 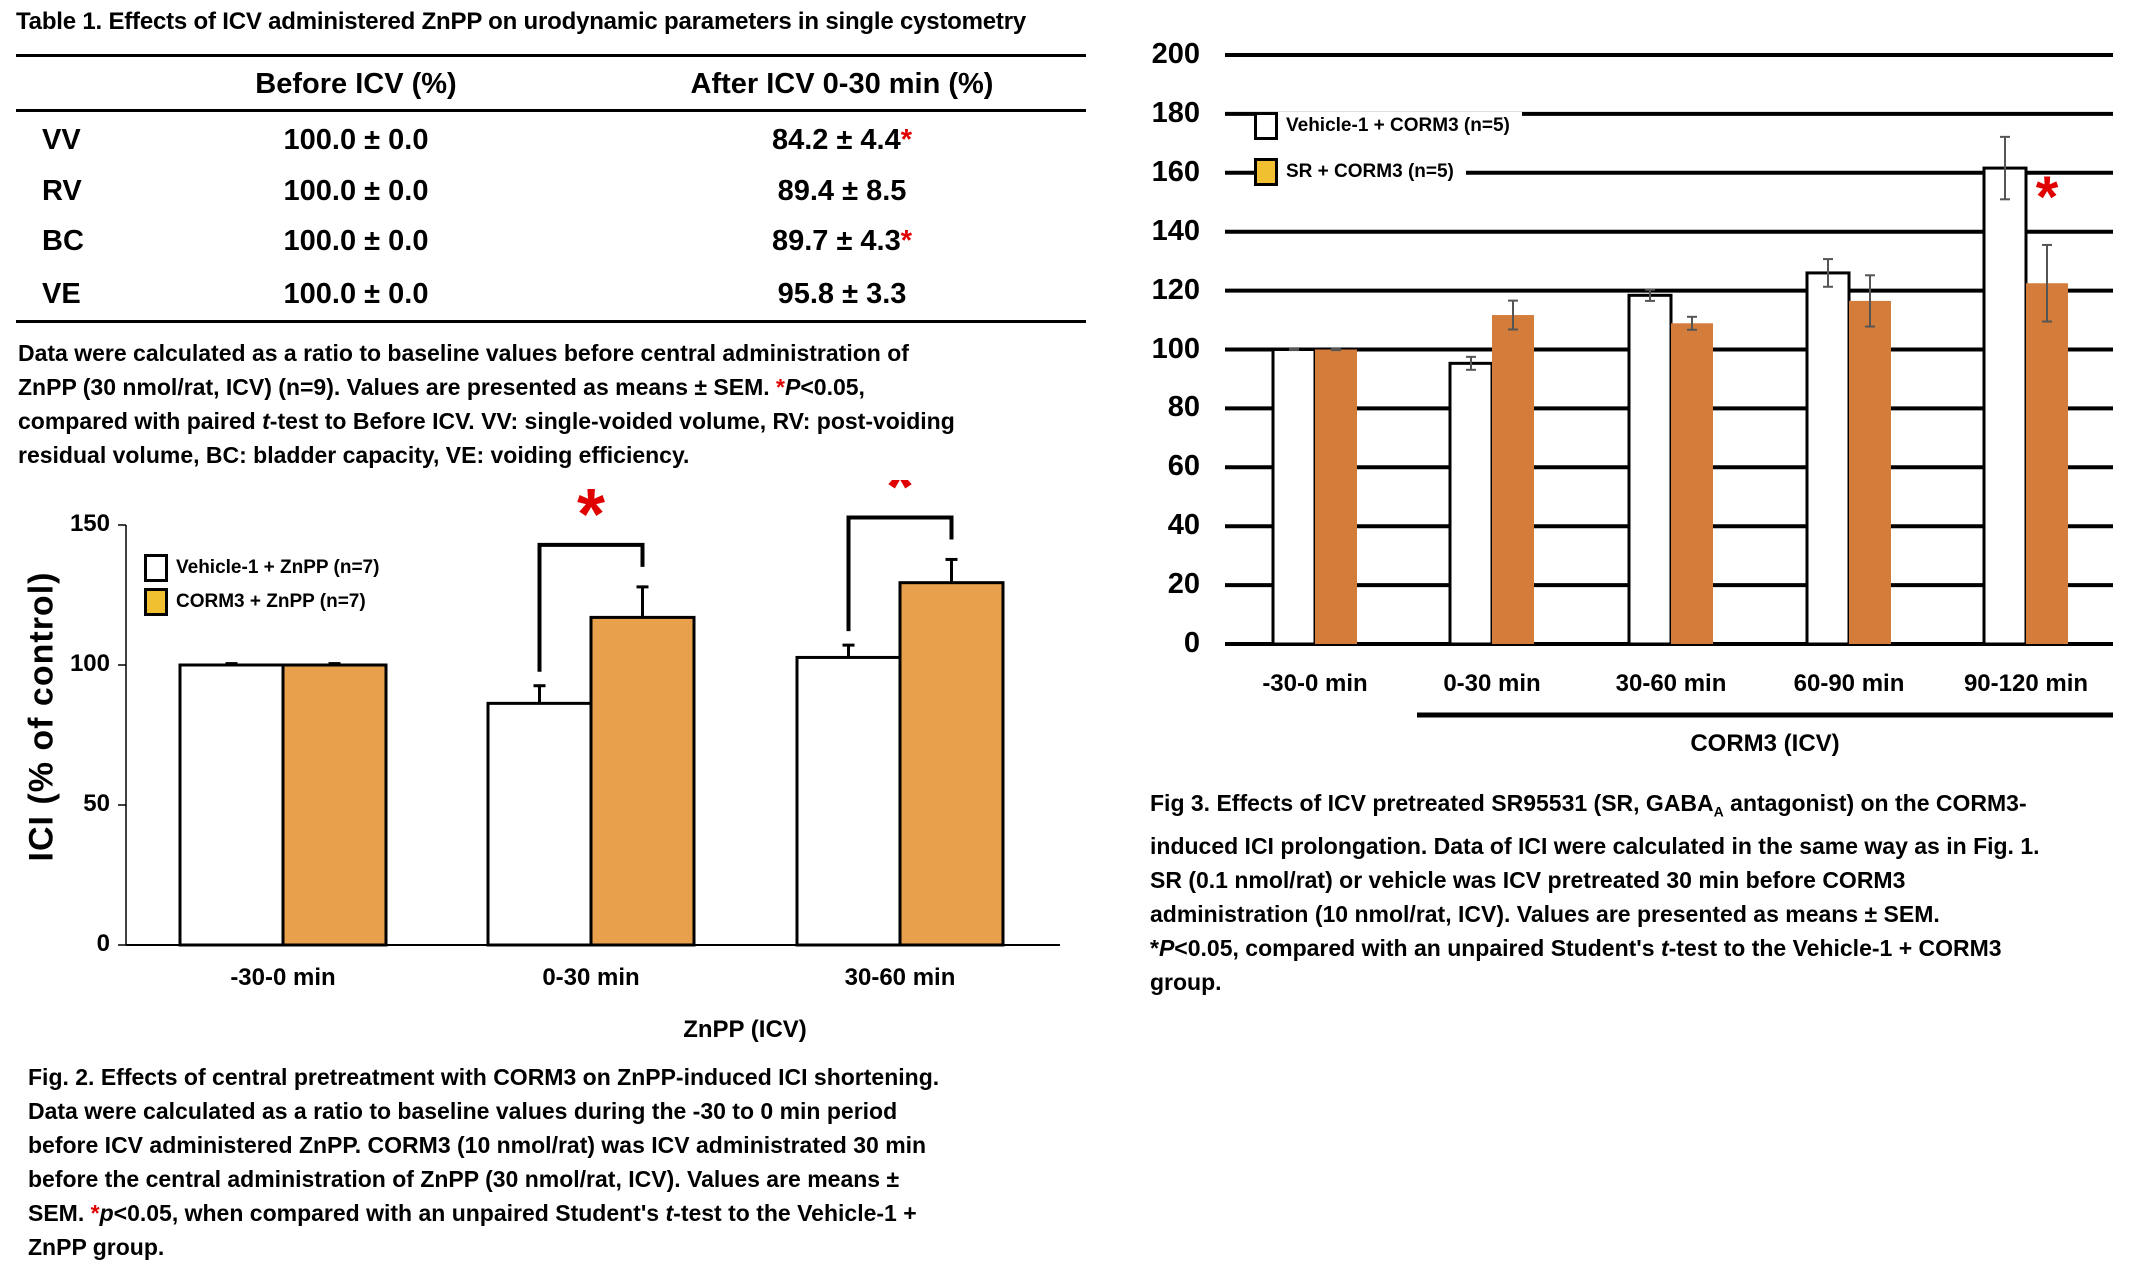 What do you see at coordinates (61, 140) in the screenshot?
I see `row-label: VV` at bounding box center [61, 140].